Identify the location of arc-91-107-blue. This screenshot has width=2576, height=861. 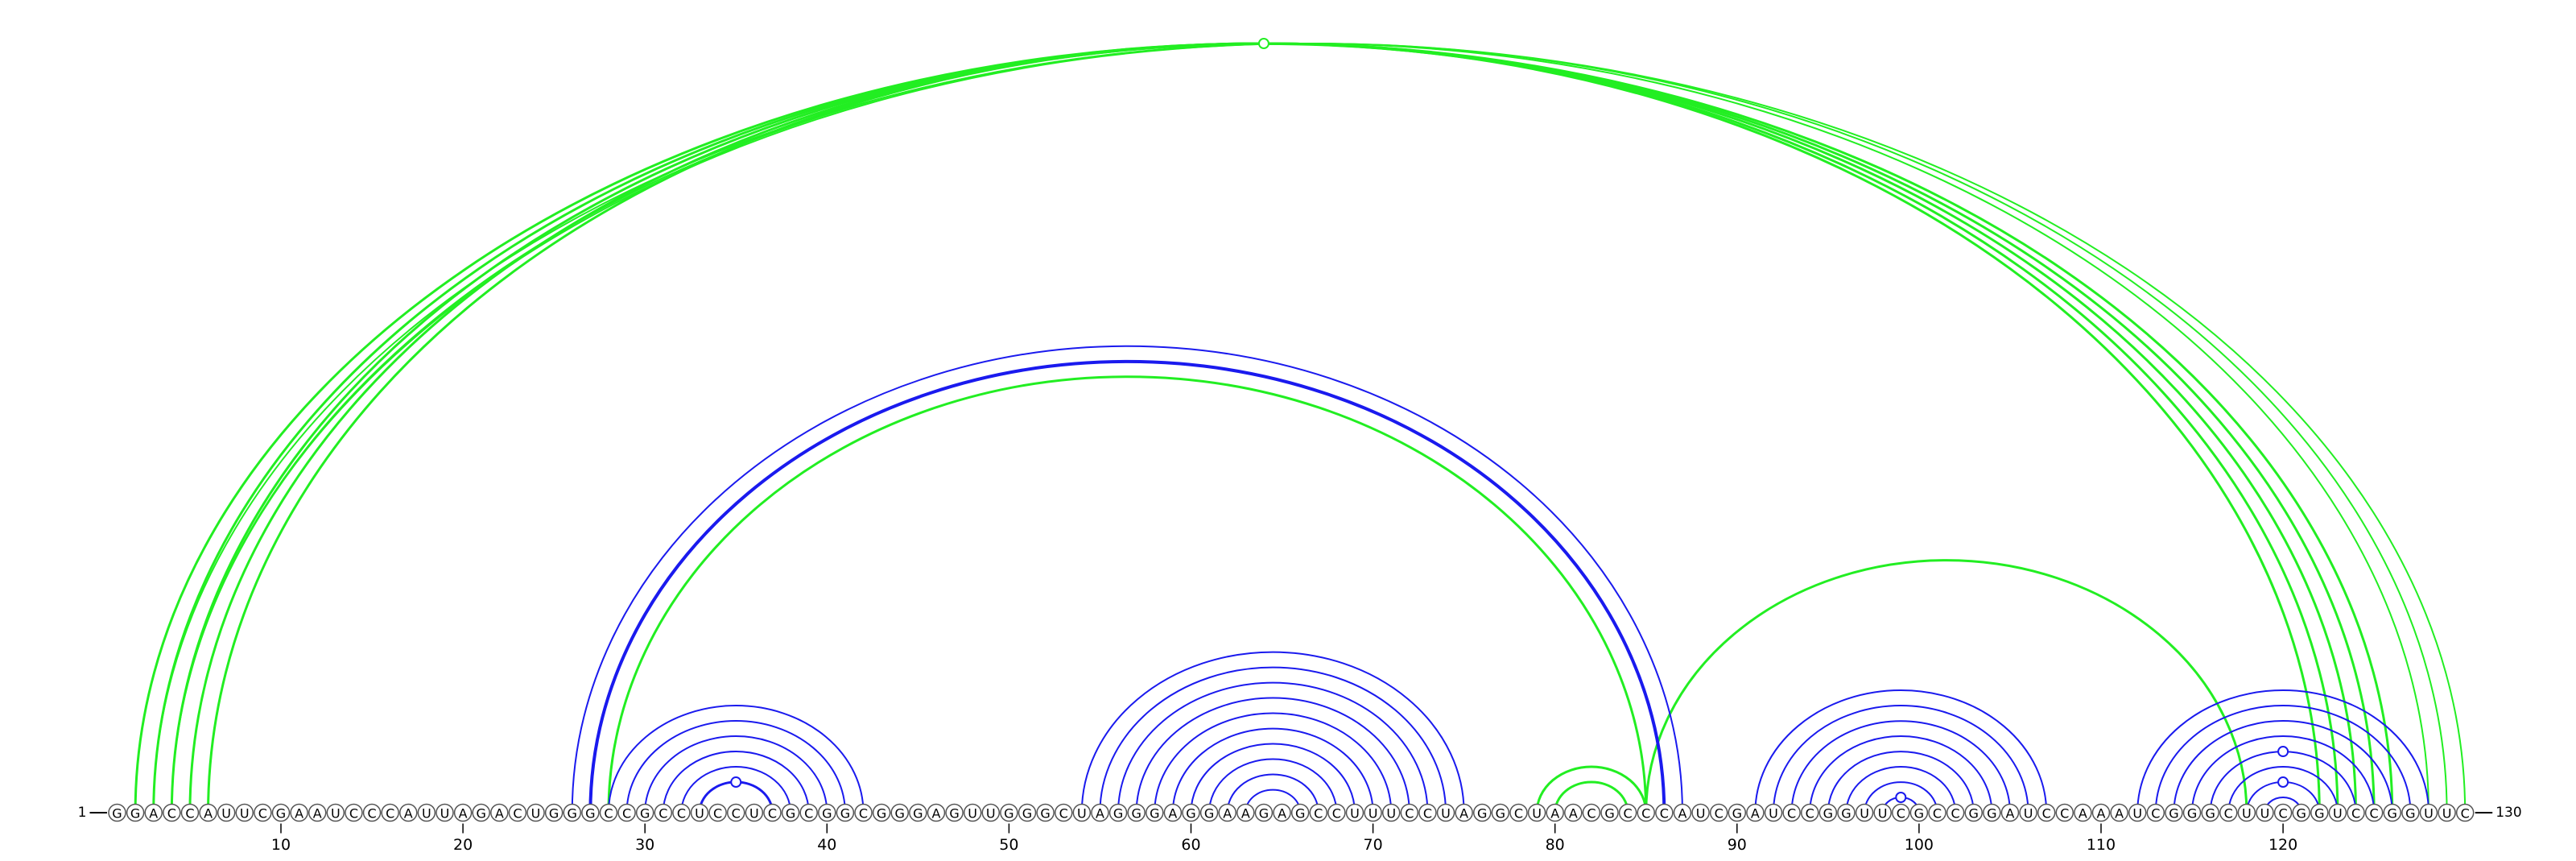
(1901, 751).